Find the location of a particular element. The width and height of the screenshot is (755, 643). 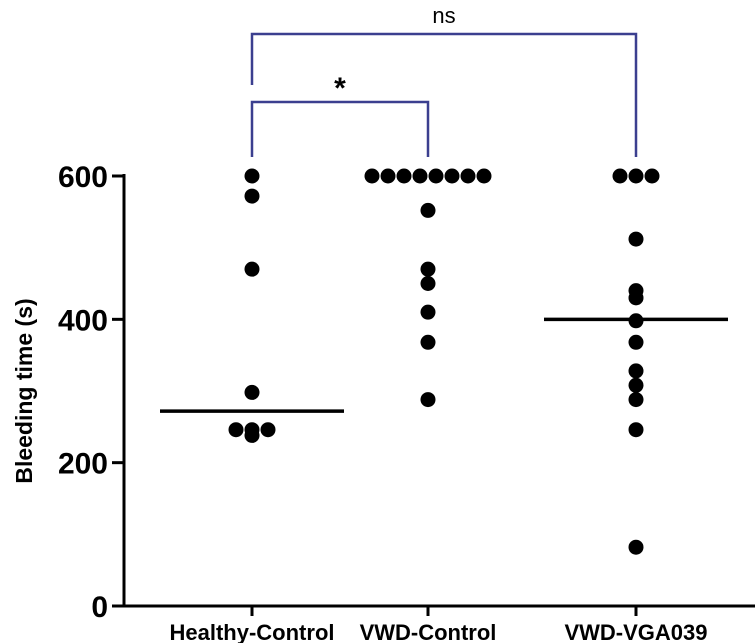

median-lines is located at coordinates (444, 365).